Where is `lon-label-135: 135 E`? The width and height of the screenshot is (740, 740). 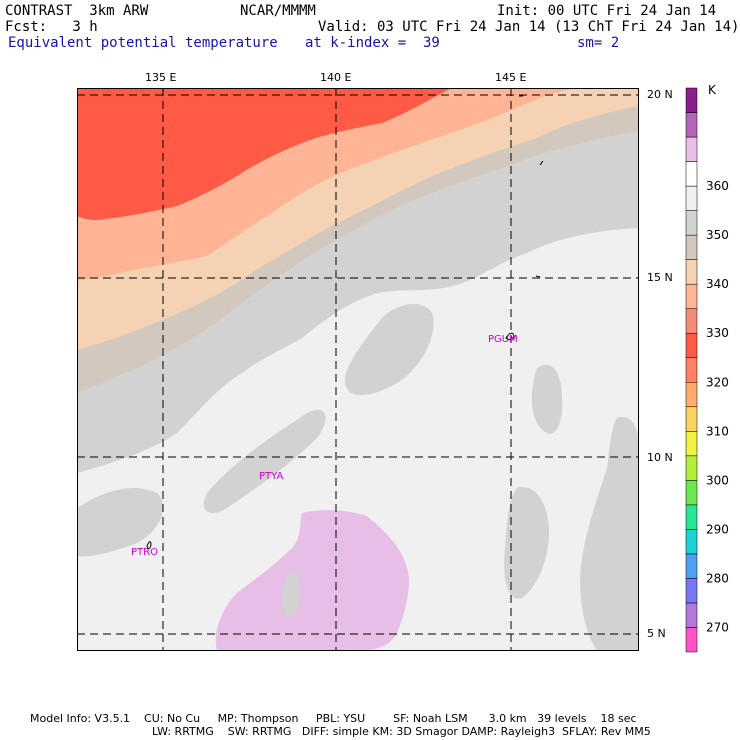 lon-label-135: 135 E is located at coordinates (161, 77).